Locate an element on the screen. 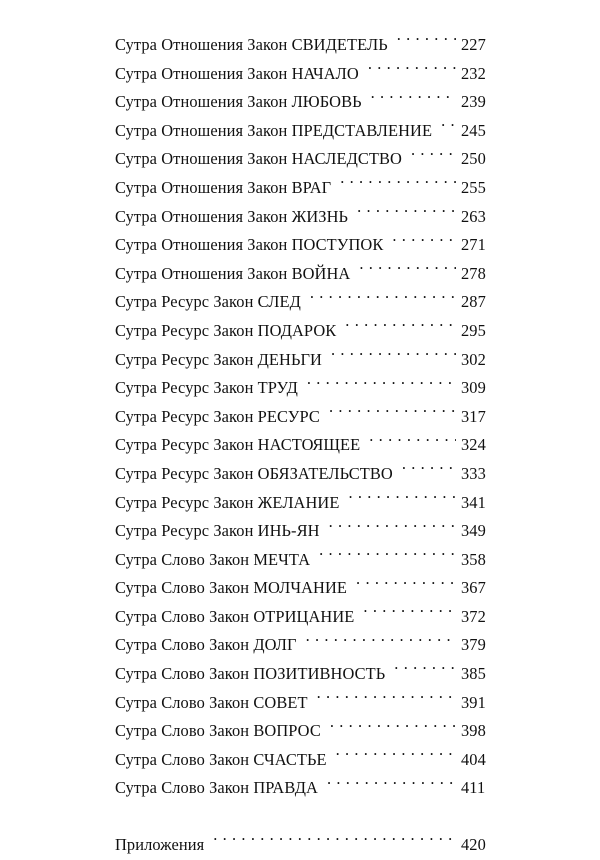 This screenshot has height=860, width=600. toc-entry: Сутра Слово Закон СЧАСТЬЕ 404 is located at coordinates (301, 760).